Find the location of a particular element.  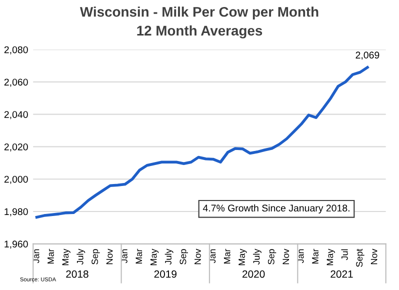

x-tick-label: Jul is located at coordinates (344, 254).